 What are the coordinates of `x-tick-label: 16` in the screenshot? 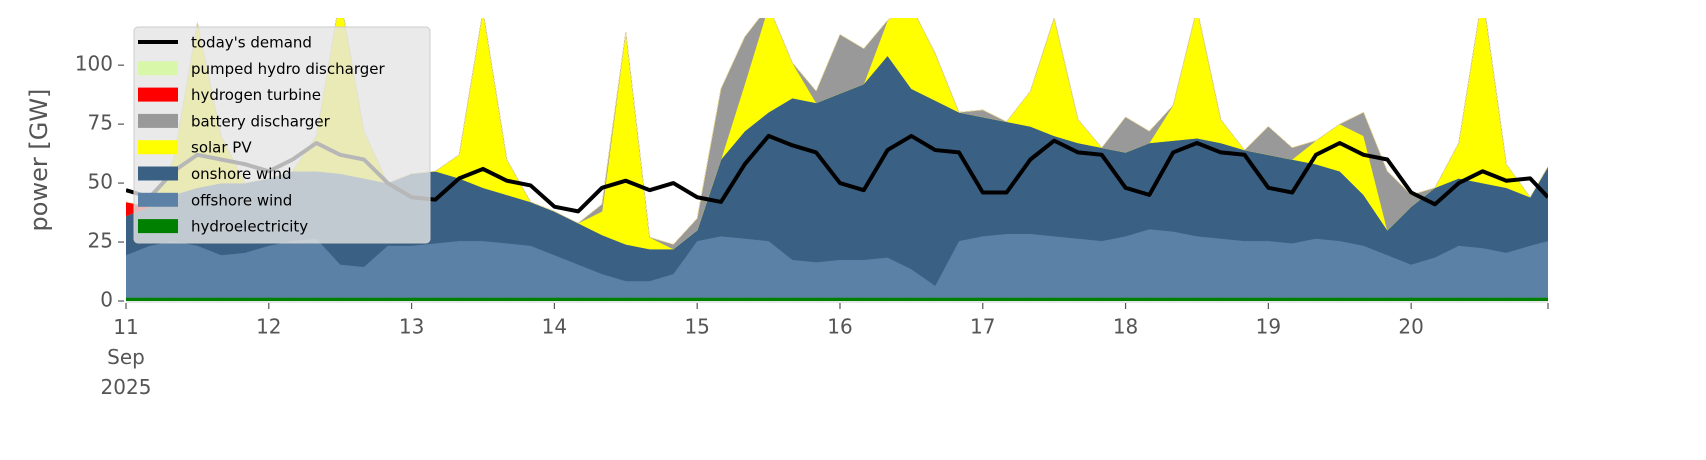 It's located at (839, 327).